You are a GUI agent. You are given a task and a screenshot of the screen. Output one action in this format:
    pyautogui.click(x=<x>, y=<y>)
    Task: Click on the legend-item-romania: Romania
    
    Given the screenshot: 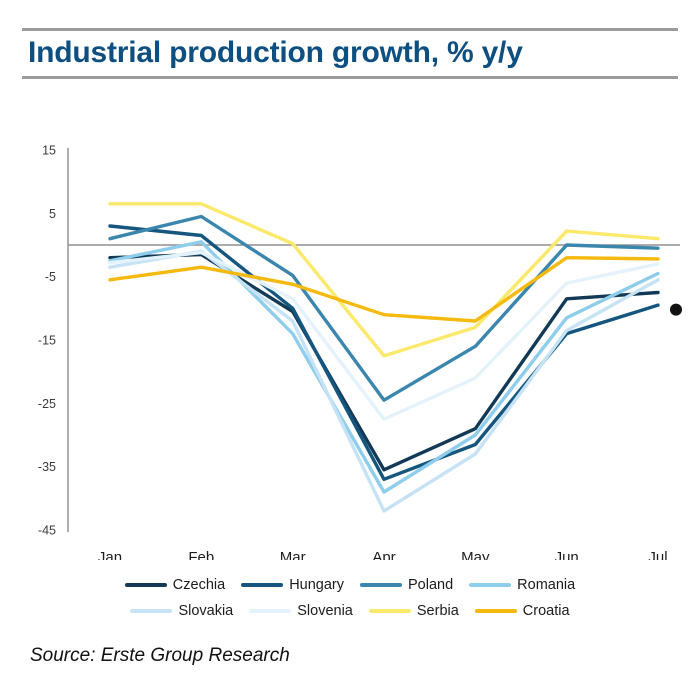 What is the action you would take?
    pyautogui.click(x=522, y=585)
    